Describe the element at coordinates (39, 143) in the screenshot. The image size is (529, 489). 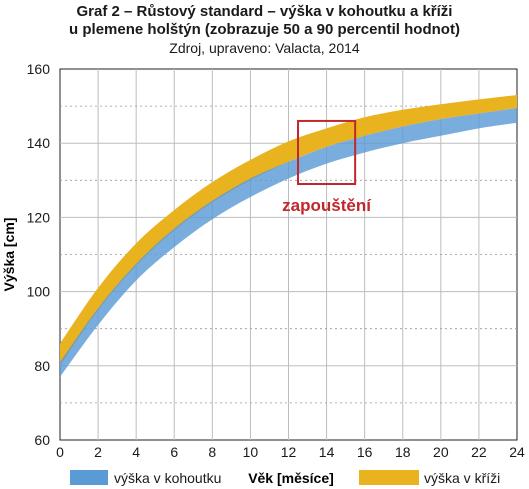
I see `y-tick-label: 140` at that location.